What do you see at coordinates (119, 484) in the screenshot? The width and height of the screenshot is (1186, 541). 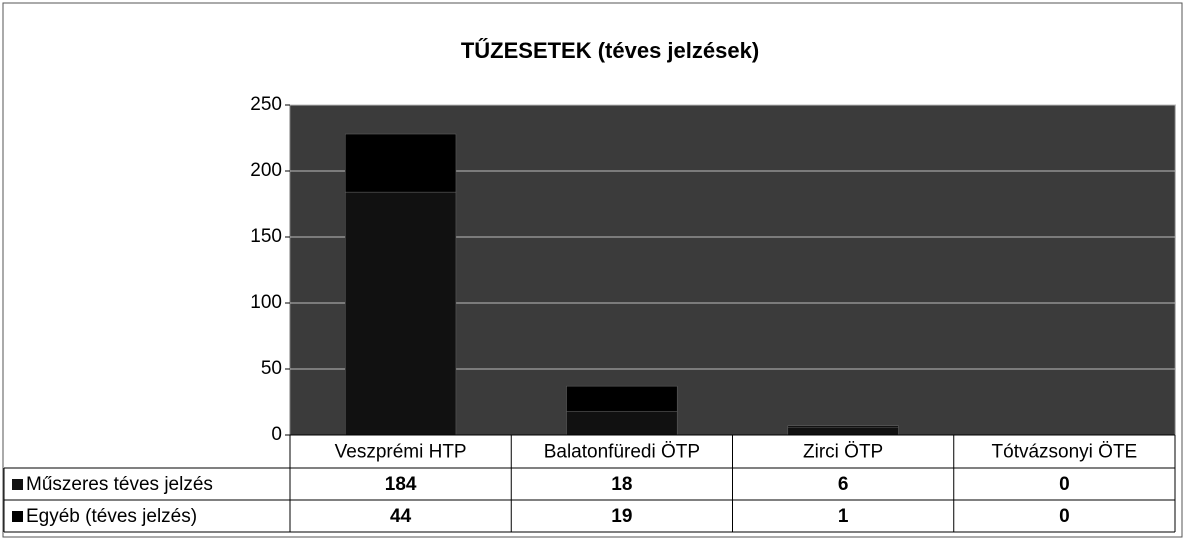 I see `legend-label: Műszeres téves jelzés` at bounding box center [119, 484].